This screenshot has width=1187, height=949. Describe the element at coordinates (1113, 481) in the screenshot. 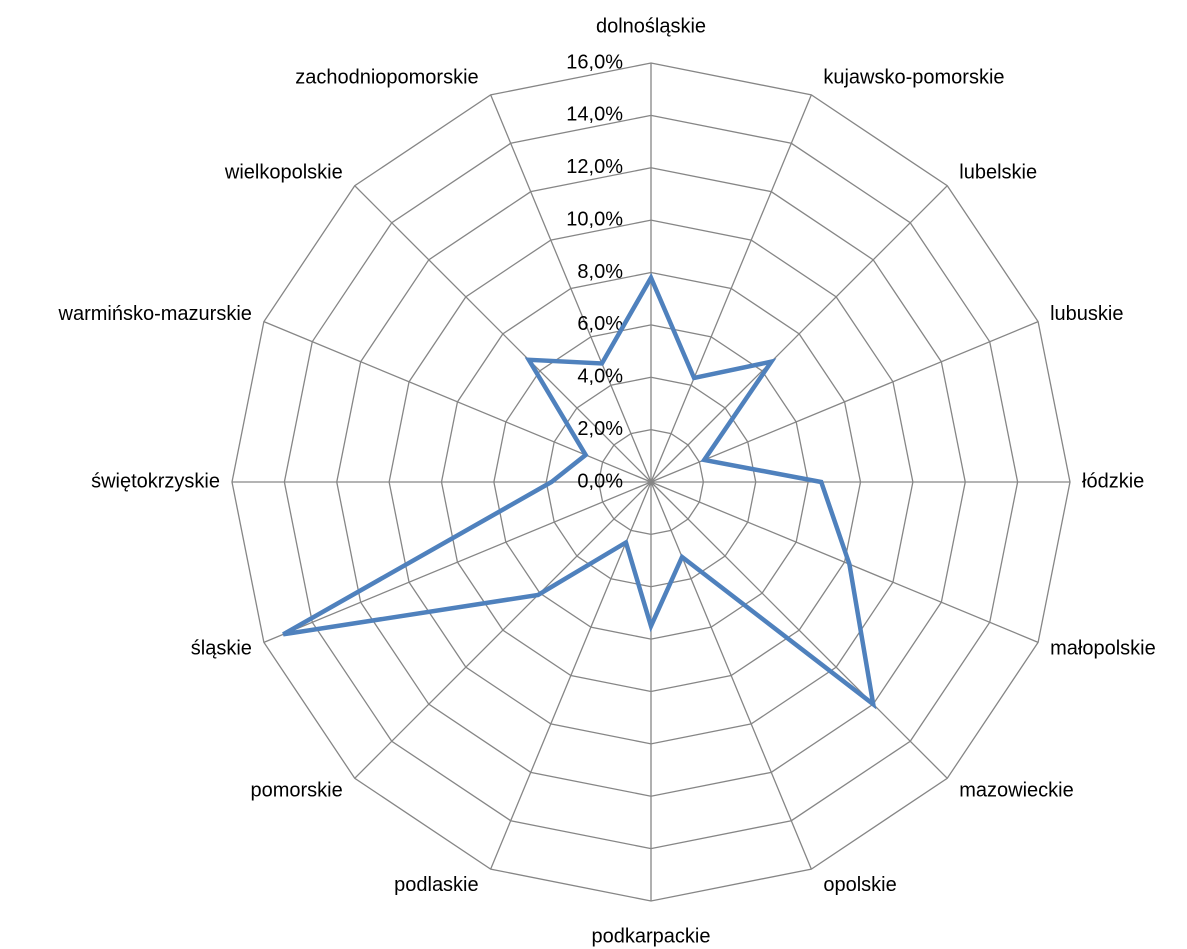

I see `category-label: łódzkie` at that location.